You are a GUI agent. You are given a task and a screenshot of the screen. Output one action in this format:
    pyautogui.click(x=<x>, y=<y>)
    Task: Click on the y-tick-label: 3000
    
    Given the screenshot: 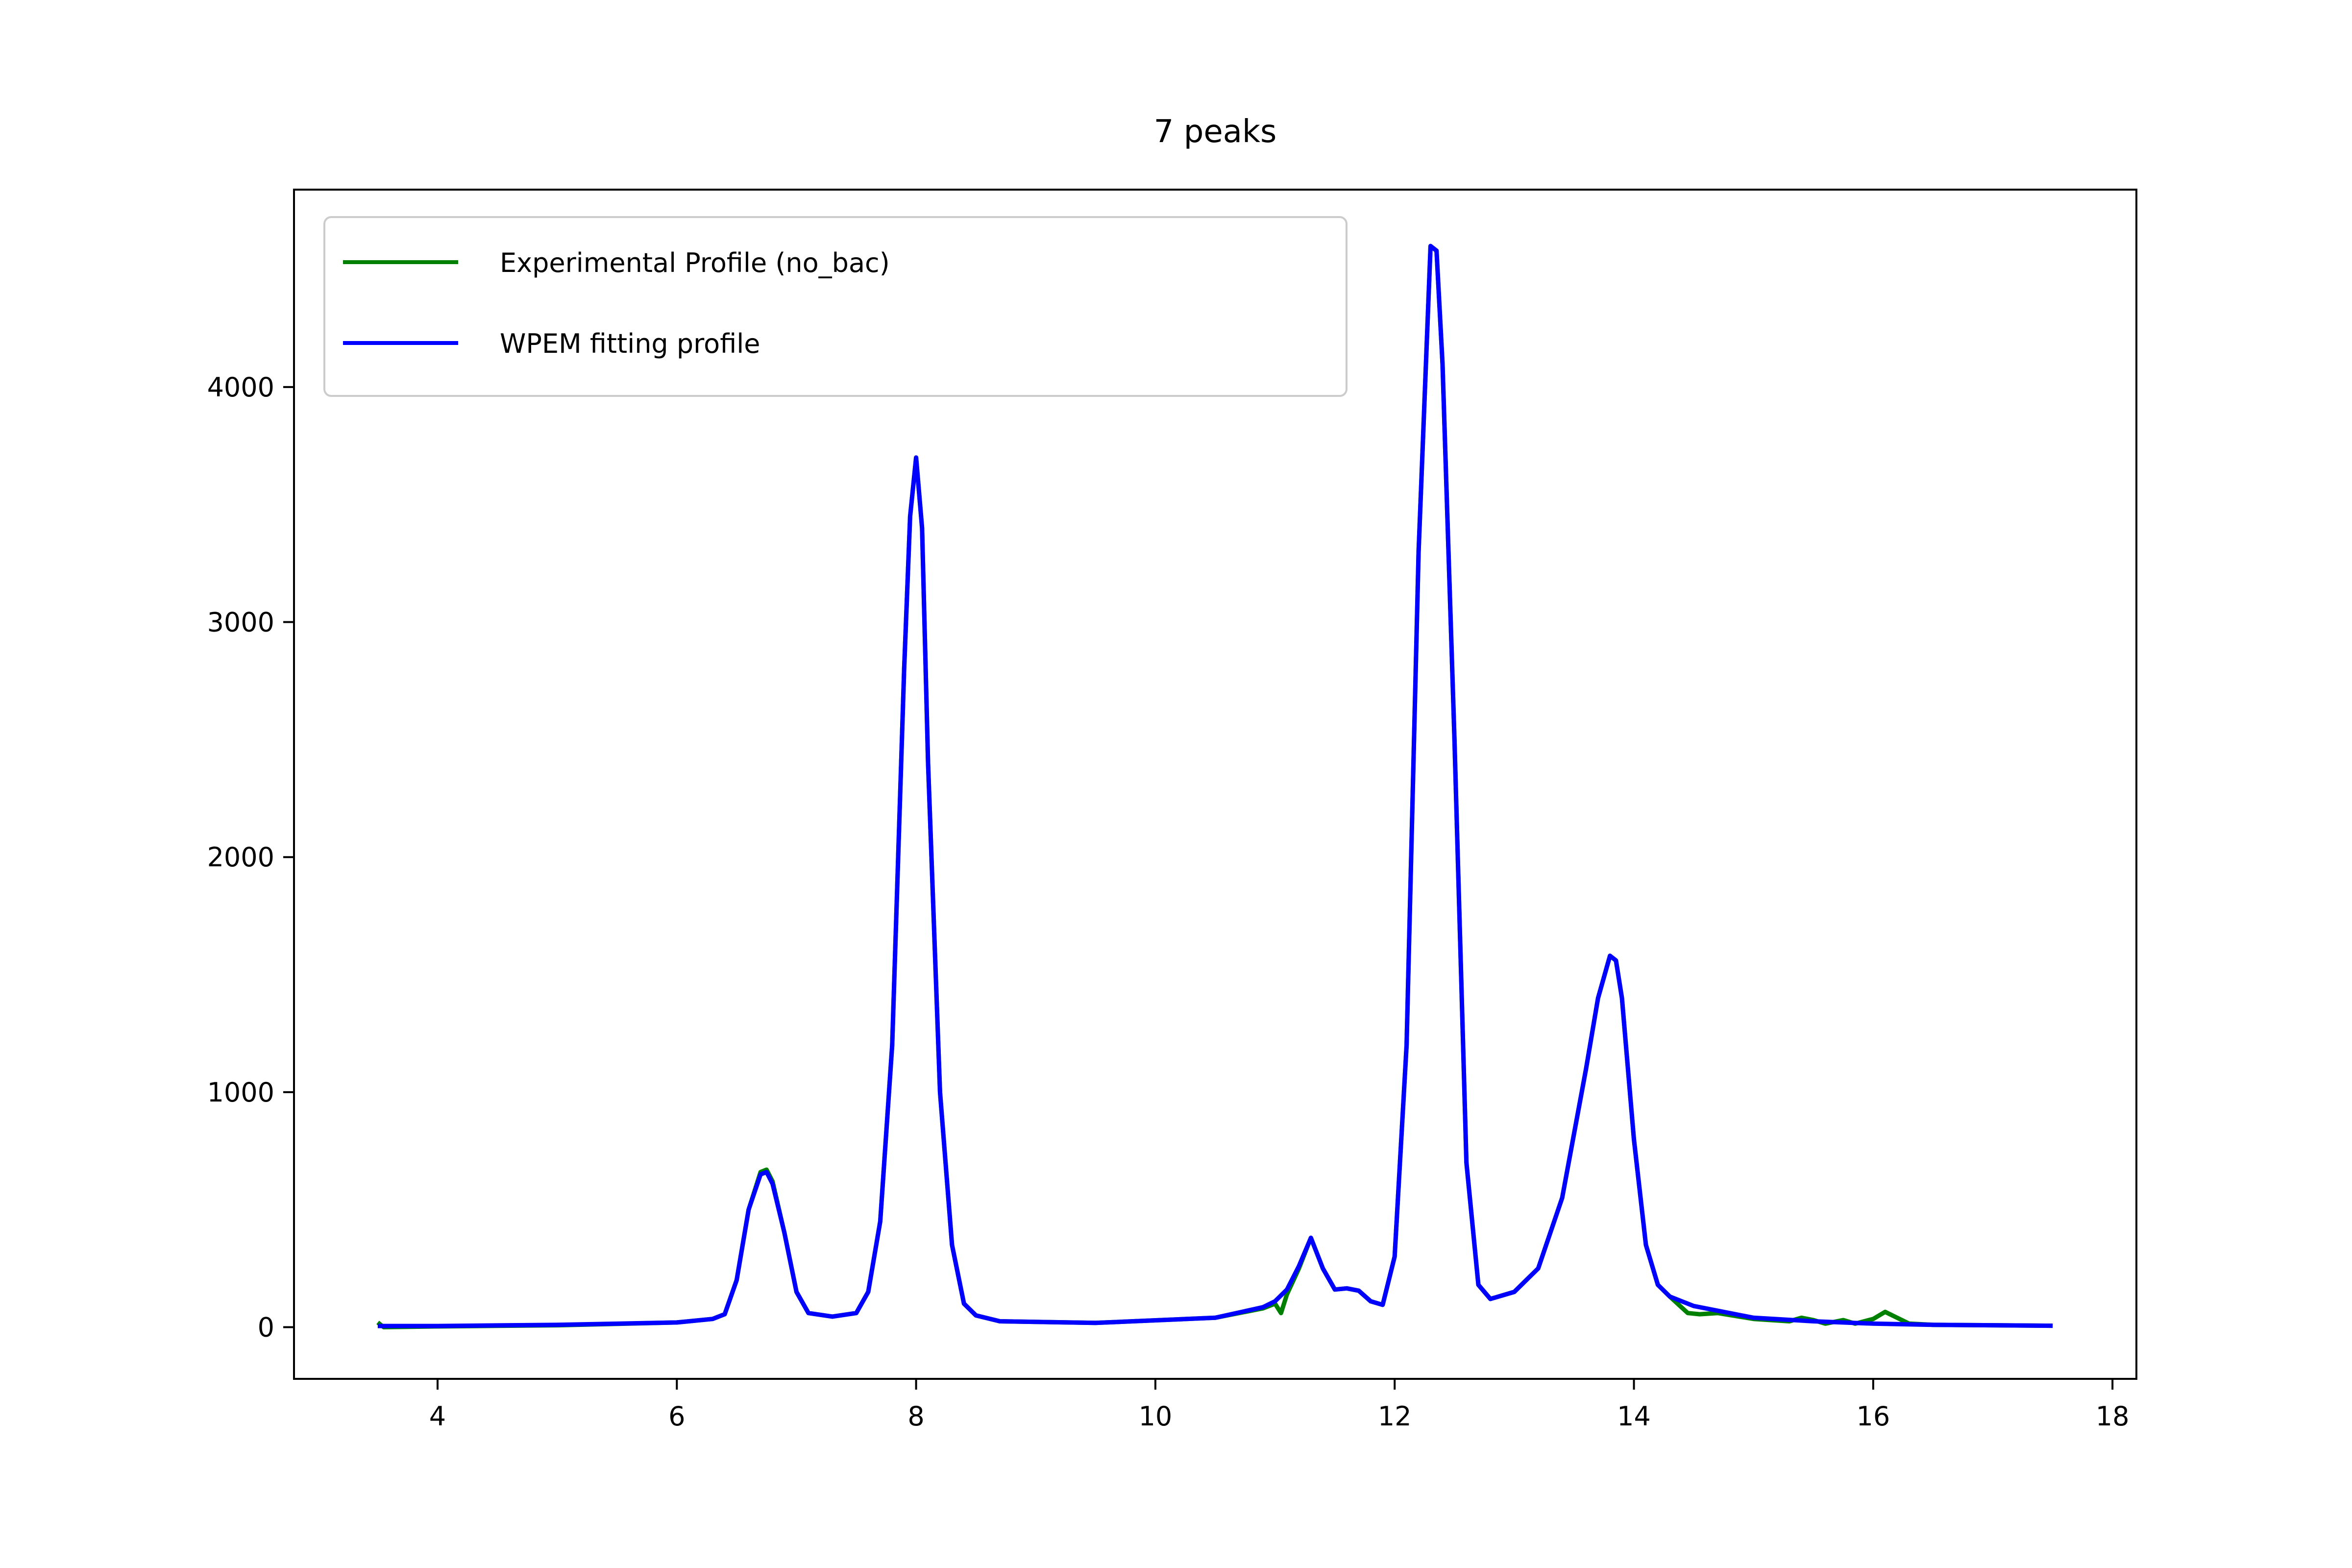 What is the action you would take?
    pyautogui.click(x=240, y=622)
    